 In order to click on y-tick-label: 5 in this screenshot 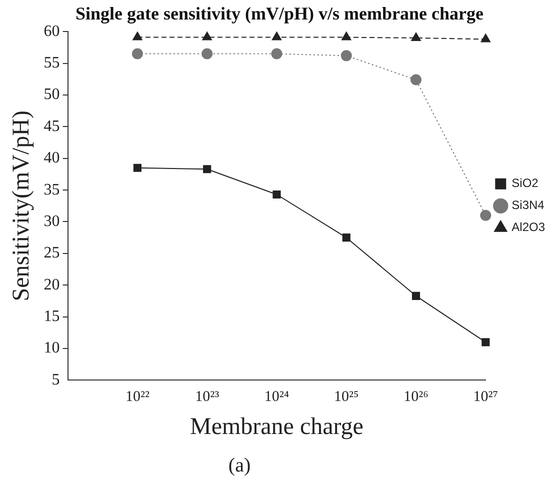, I will do `click(56, 379)`.